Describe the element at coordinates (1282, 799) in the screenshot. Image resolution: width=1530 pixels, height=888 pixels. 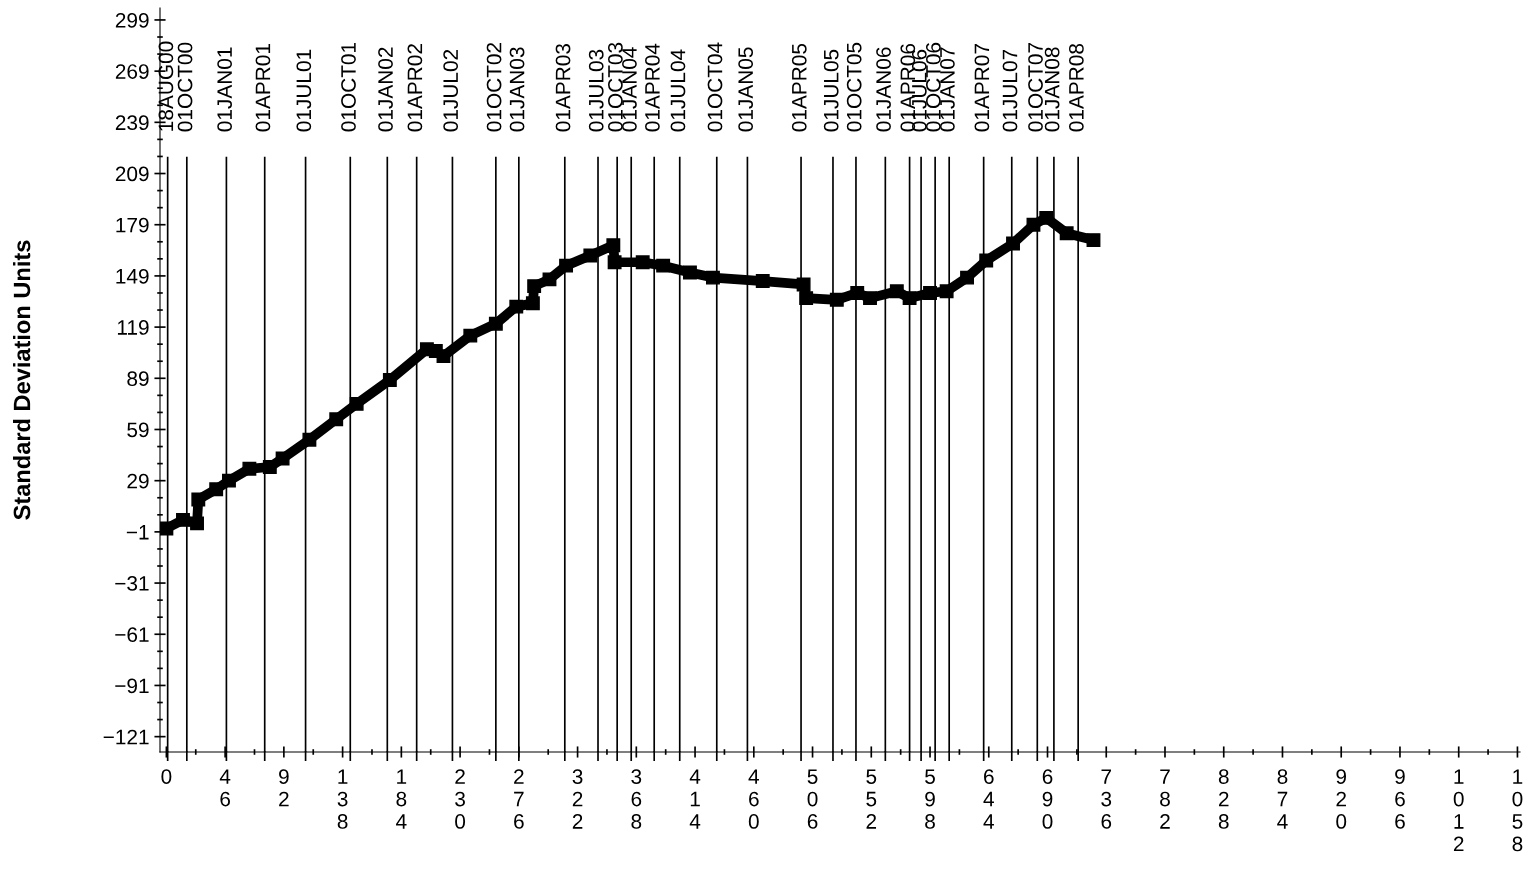
I see `x-tick-label: 8 7 4` at that location.